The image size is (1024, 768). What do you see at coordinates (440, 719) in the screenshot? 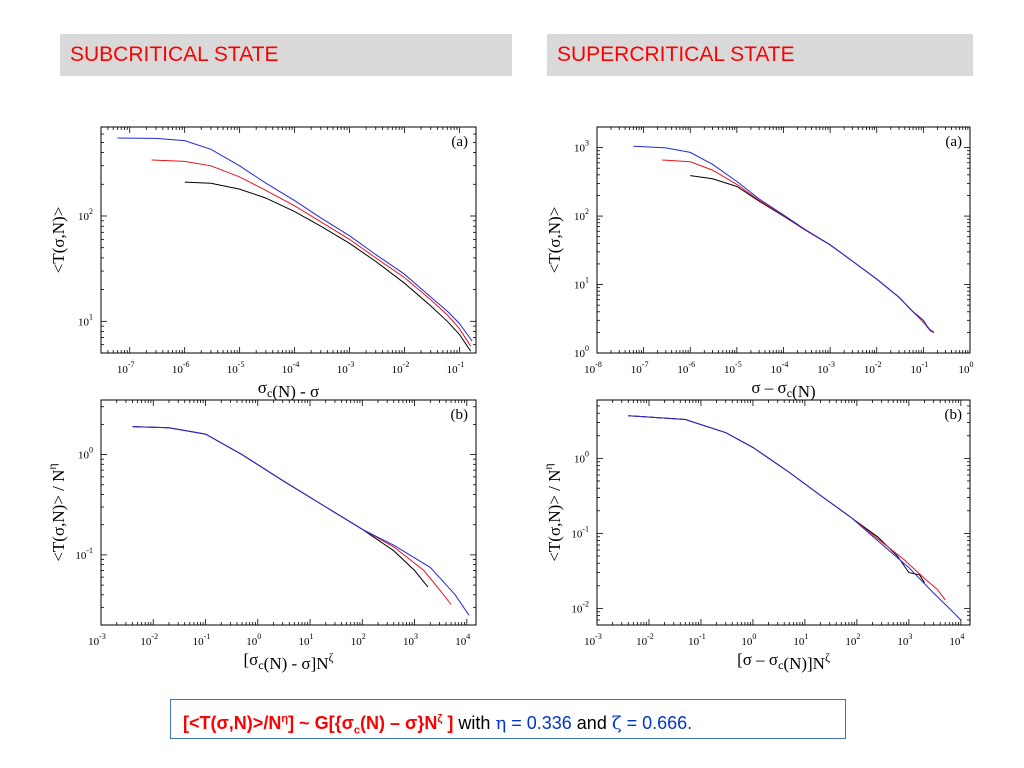
I see `formula-zeta-exponent: ζ` at bounding box center [440, 719].